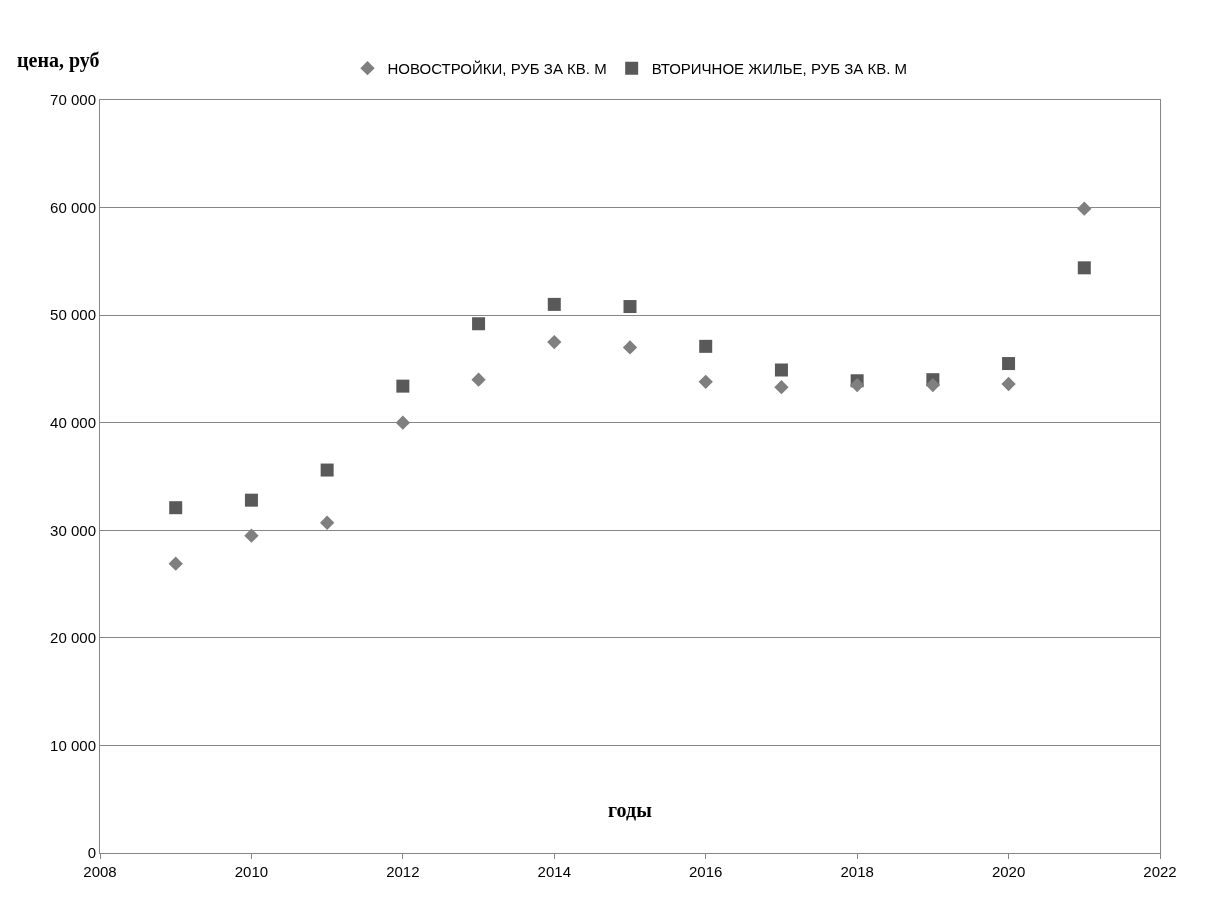 This screenshot has width=1205, height=913. Describe the element at coordinates (630, 810) in the screenshot. I see `x-axis-title: годы` at that location.